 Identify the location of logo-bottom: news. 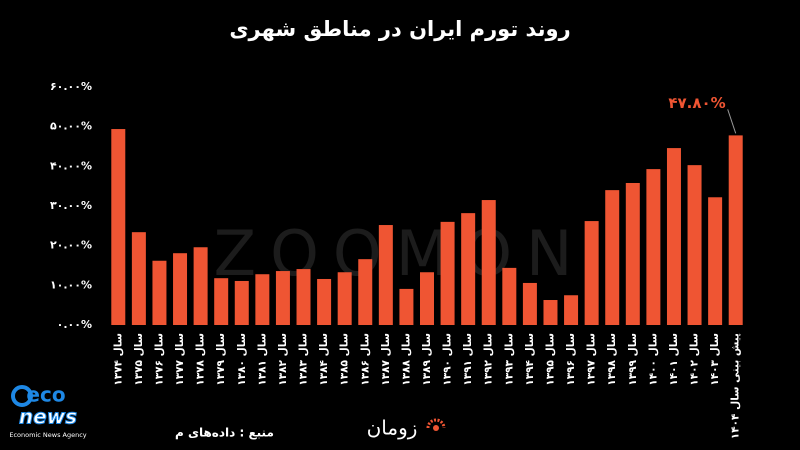
(48, 417).